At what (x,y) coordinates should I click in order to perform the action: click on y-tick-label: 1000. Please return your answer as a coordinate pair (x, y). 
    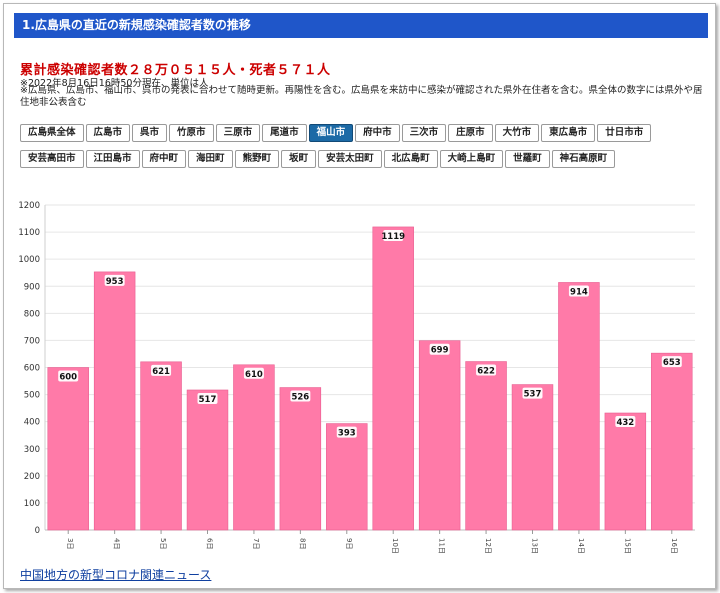
    Looking at the image, I should click on (29, 260).